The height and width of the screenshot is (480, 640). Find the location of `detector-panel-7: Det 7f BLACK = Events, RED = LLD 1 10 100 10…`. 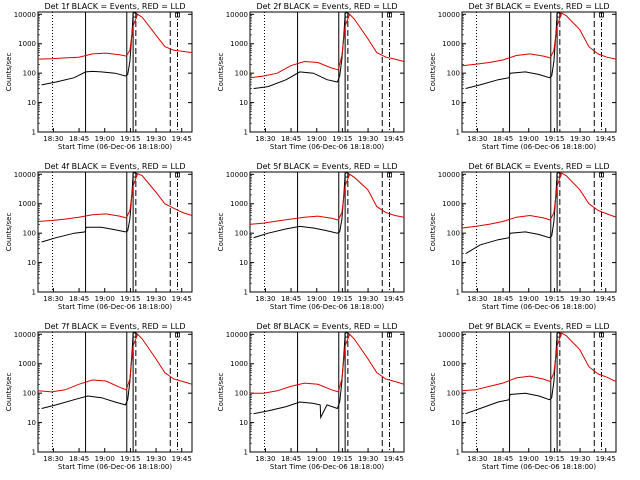

detector-panel-7: Det 7f BLACK = Events, RED = LLD 1 10 100 10… is located at coordinates (99, 396).